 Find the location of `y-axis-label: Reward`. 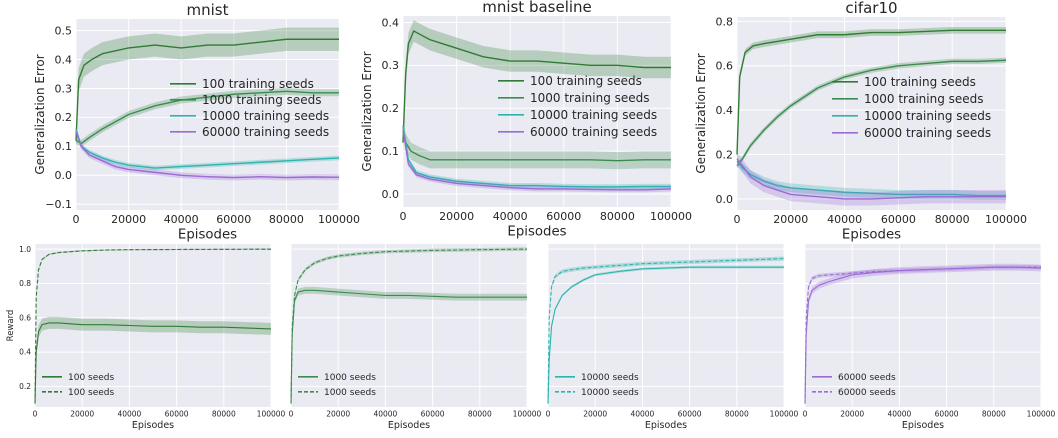

y-axis-label: Reward is located at coordinates (11, 326).